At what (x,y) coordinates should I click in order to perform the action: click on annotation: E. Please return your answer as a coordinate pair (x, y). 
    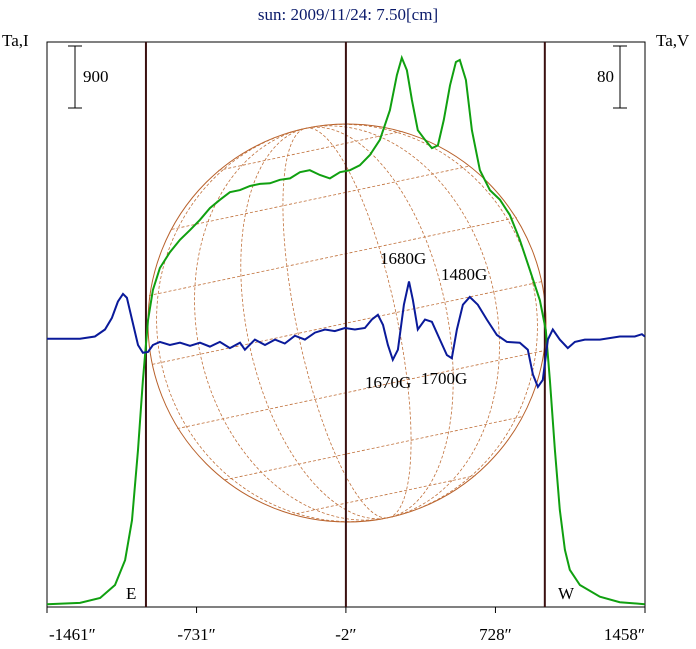
    Looking at the image, I should click on (131, 593).